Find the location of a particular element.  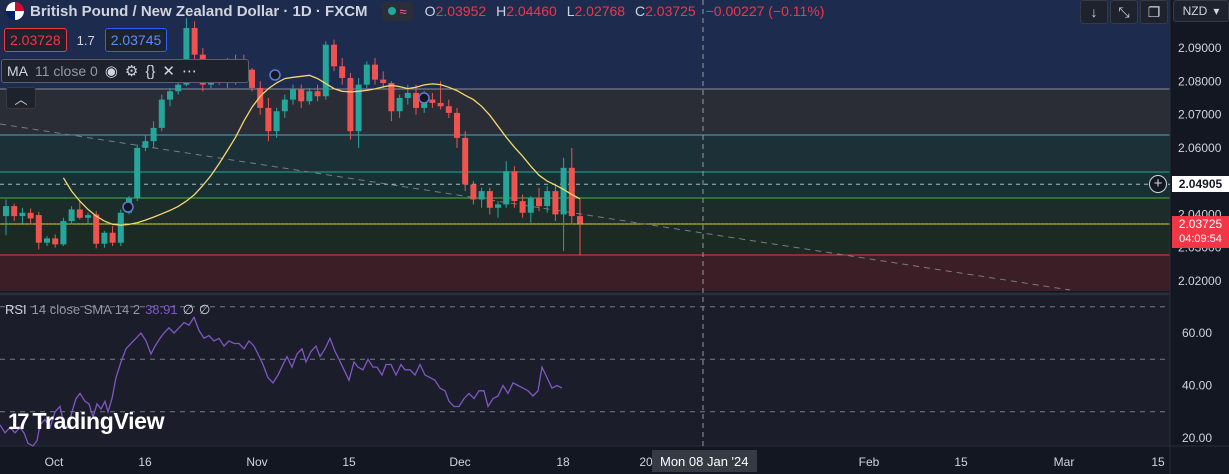

rsi-tick-label: 20.00 is located at coordinates (1197, 438).